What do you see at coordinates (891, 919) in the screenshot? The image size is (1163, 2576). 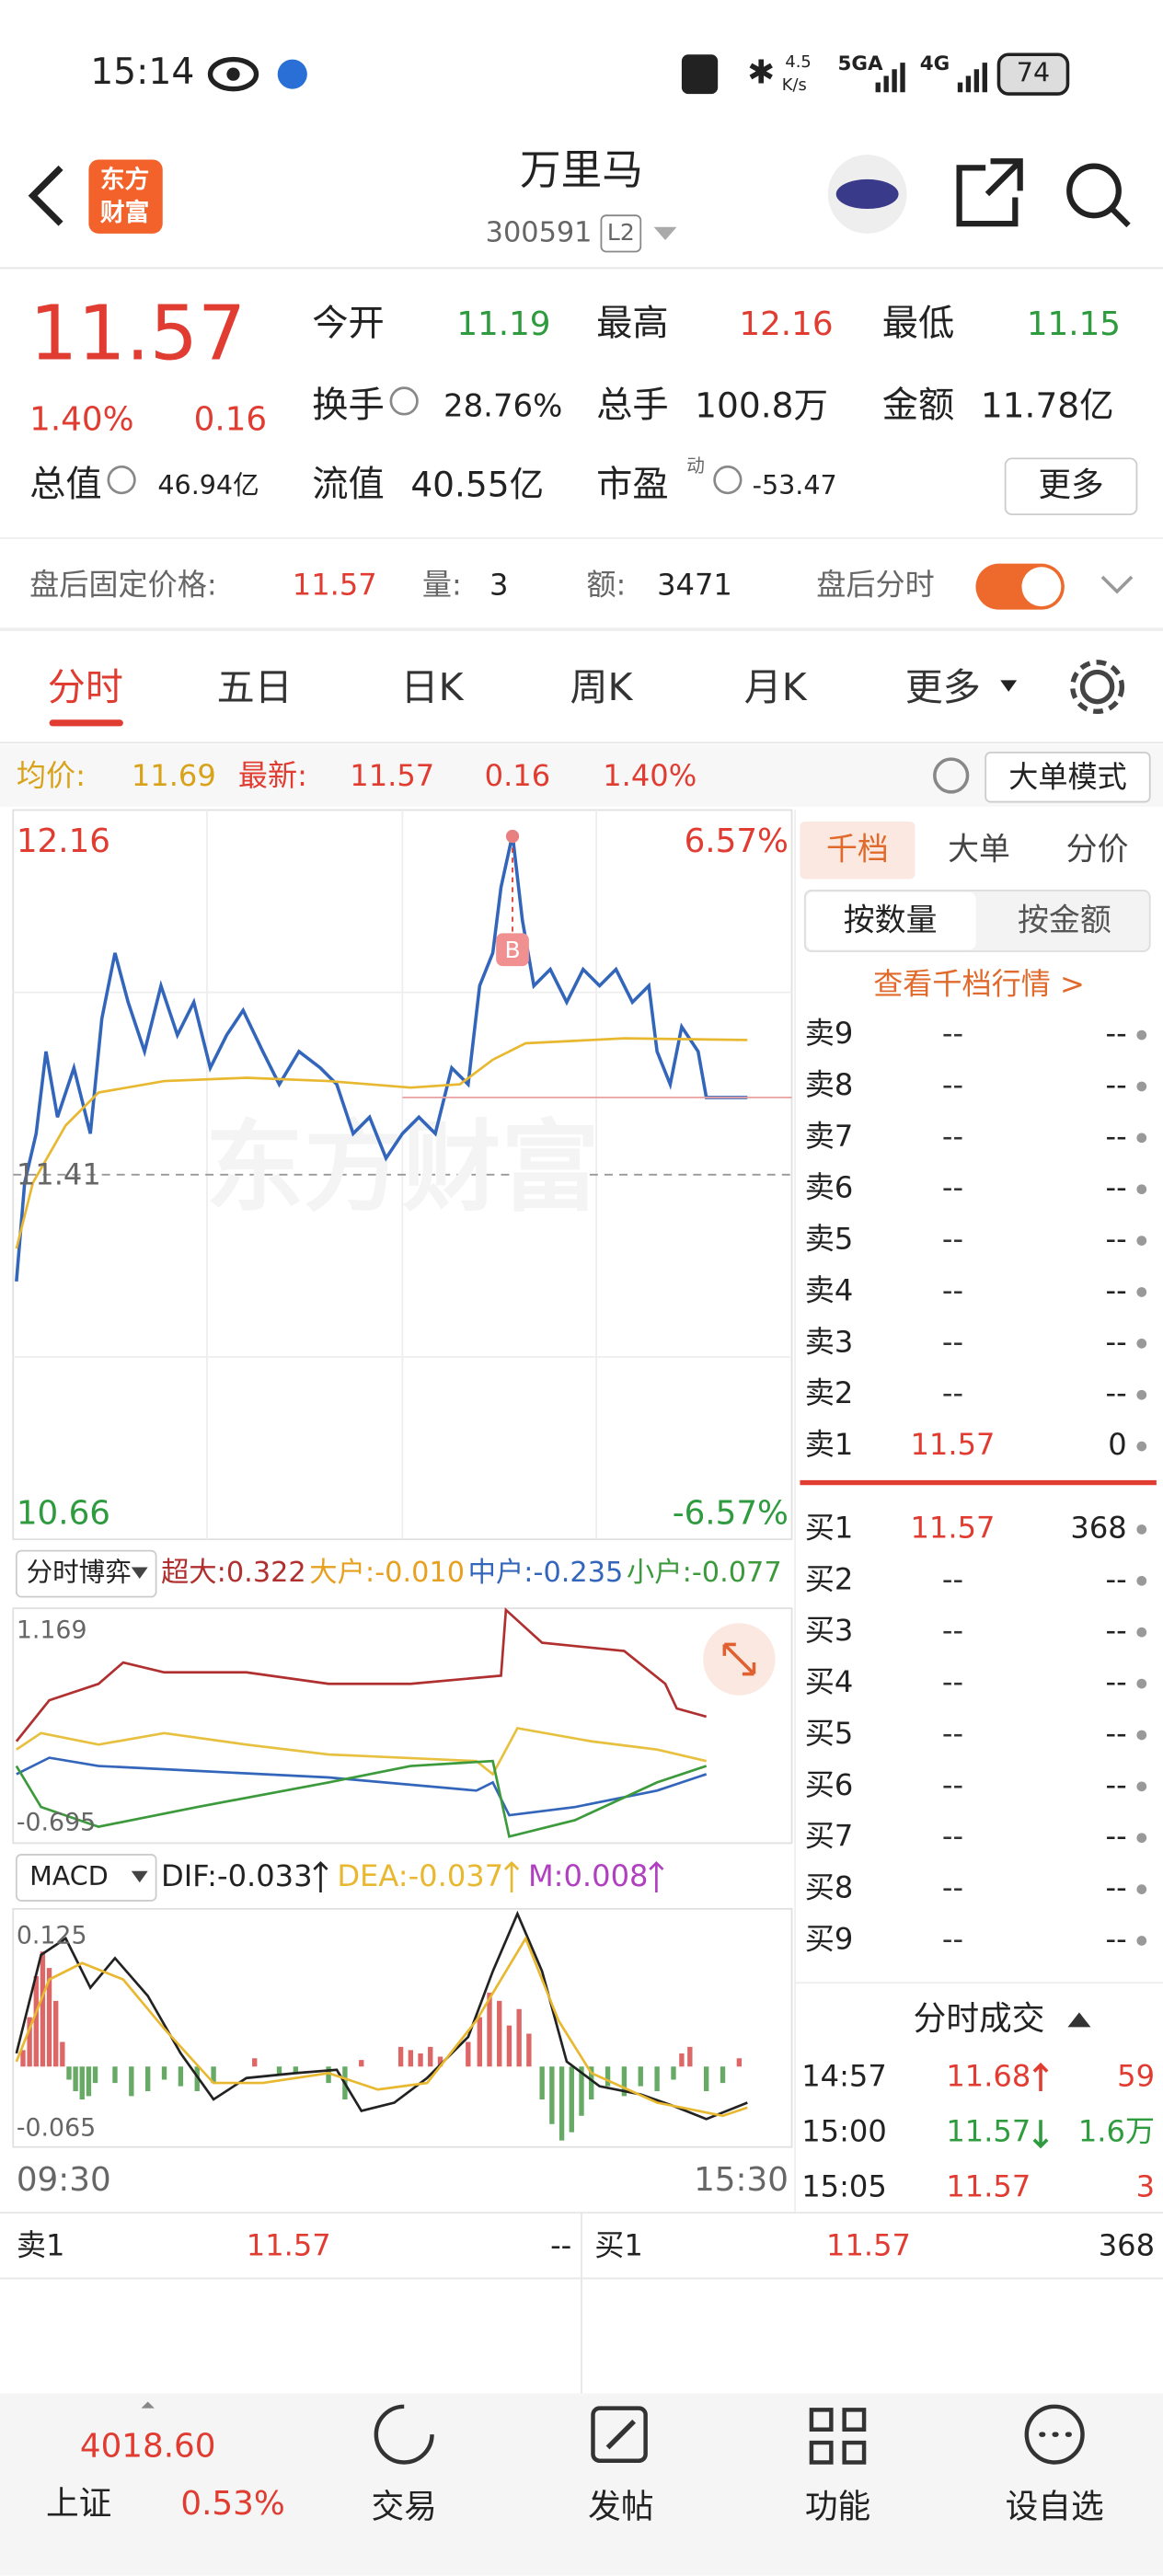 I see `sub-tab: 按数量` at bounding box center [891, 919].